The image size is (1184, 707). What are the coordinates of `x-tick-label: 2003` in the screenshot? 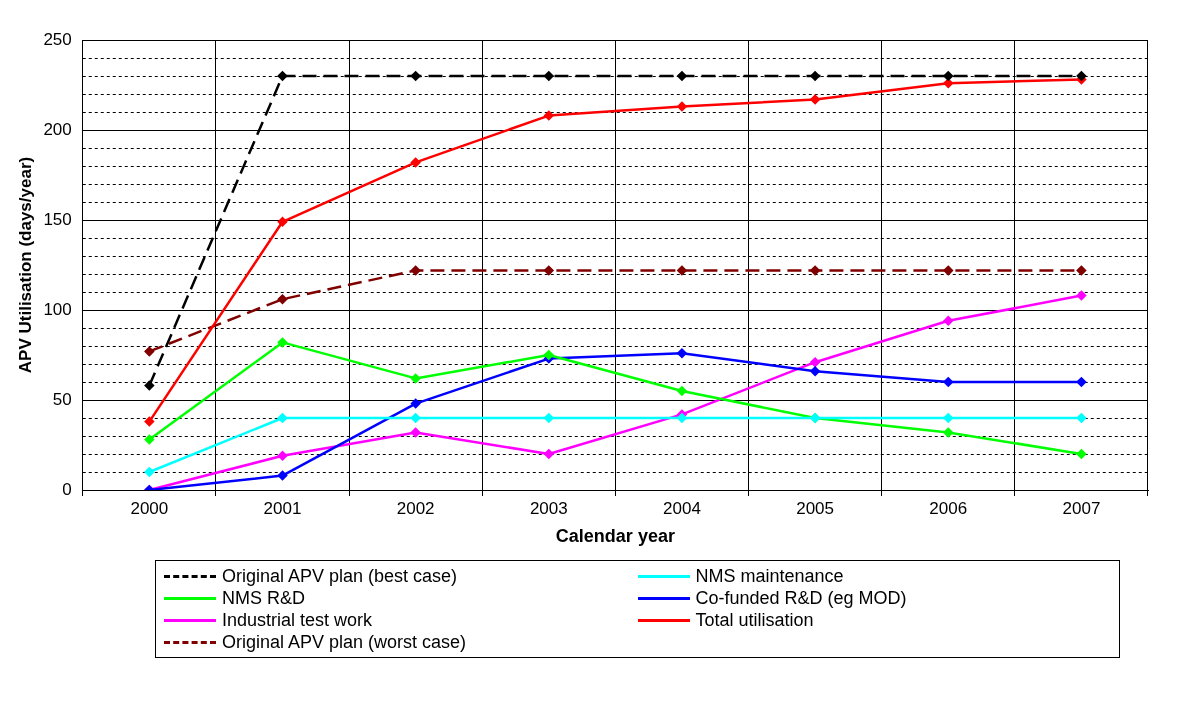 It's located at (548, 508).